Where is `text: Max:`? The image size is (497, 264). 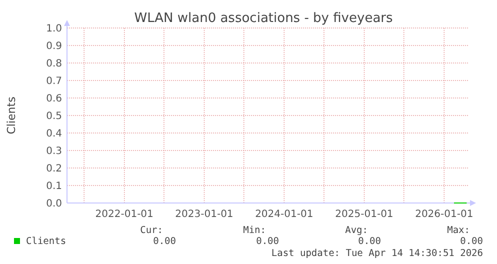 text: Max: is located at coordinates (458, 230).